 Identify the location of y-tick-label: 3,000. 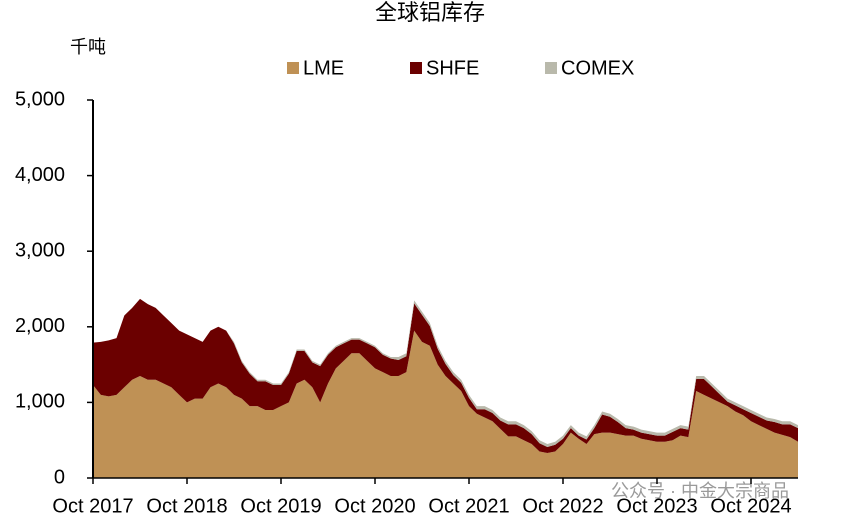
(40, 250).